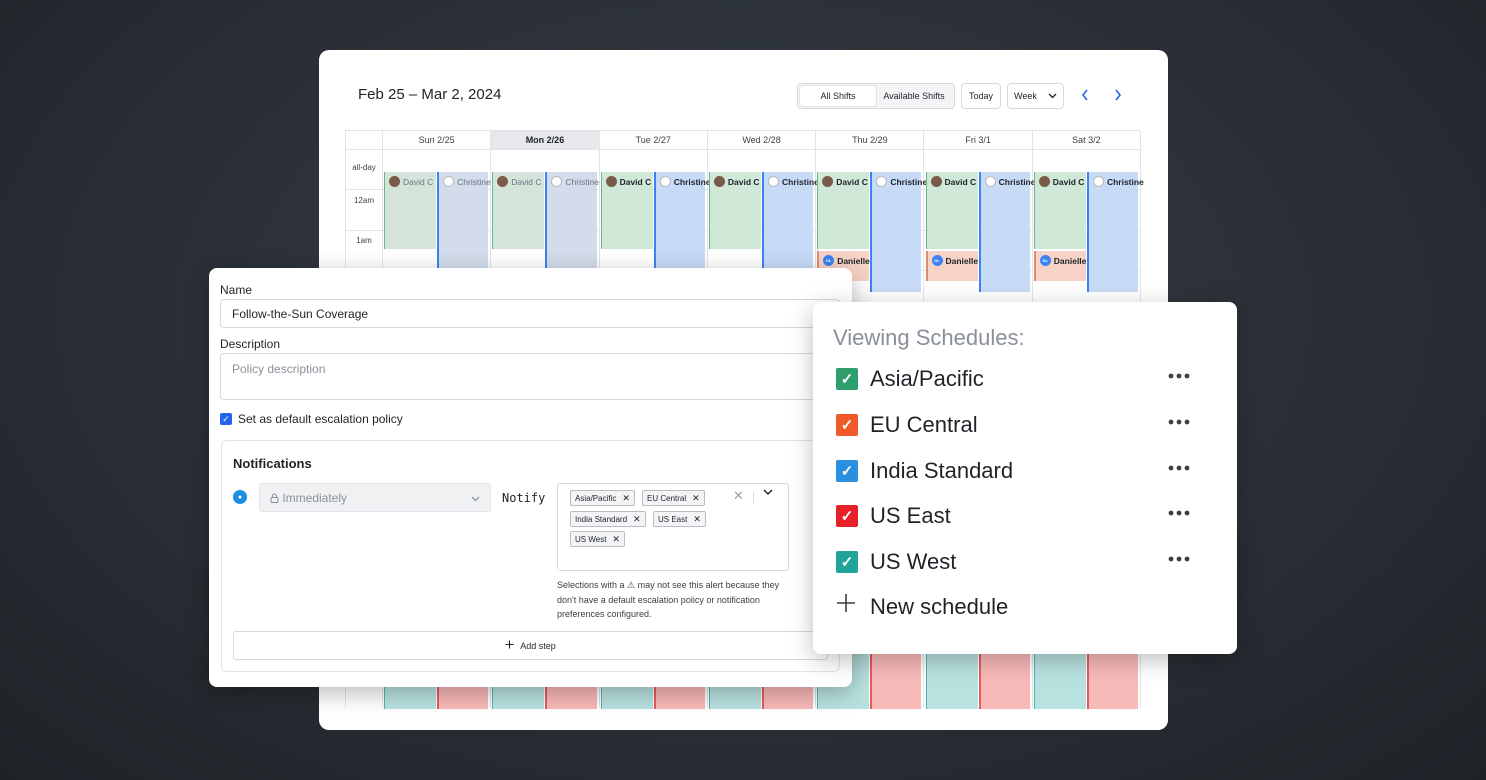 The height and width of the screenshot is (780, 1486). I want to click on schedule-row: ✓ EU Central, so click(1016, 425).